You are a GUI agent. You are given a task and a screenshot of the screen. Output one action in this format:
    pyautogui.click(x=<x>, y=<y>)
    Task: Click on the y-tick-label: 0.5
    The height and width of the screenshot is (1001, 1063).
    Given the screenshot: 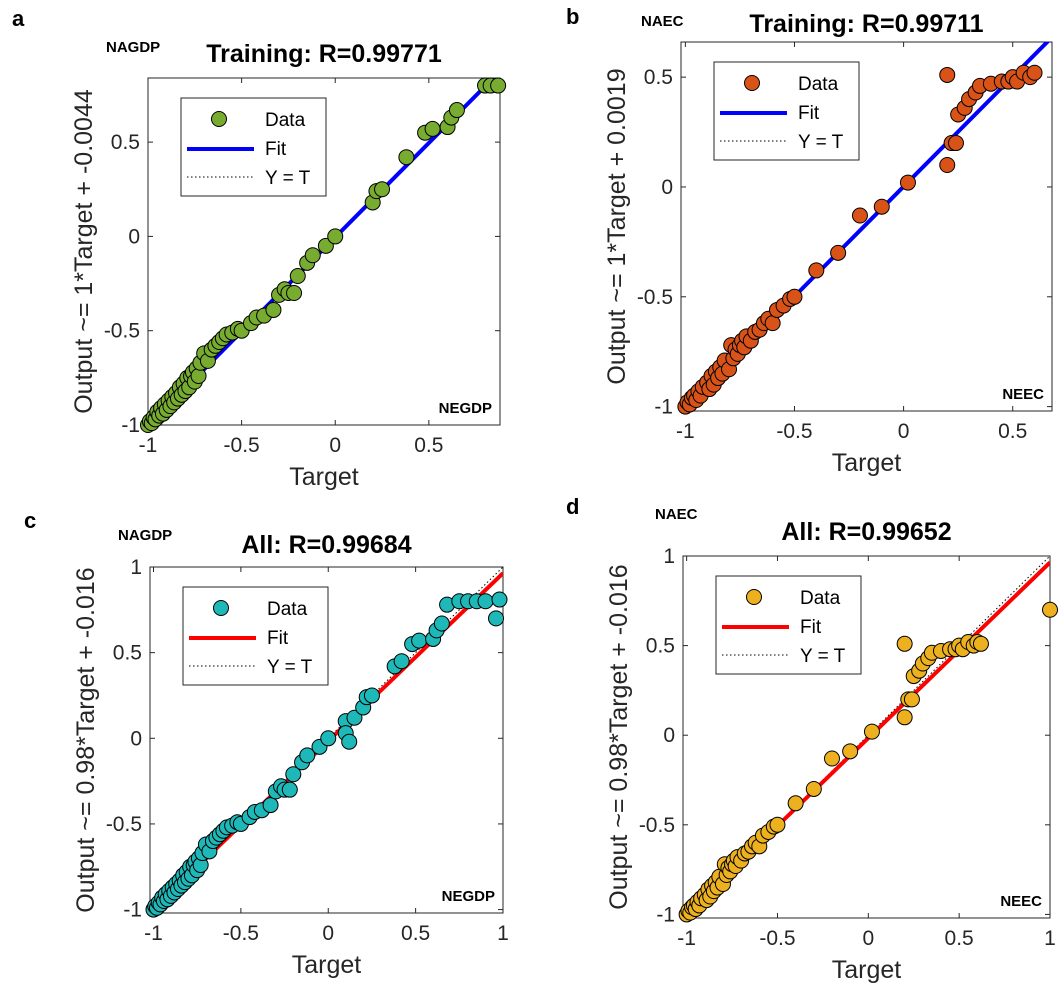 What is the action you would take?
    pyautogui.click(x=660, y=646)
    